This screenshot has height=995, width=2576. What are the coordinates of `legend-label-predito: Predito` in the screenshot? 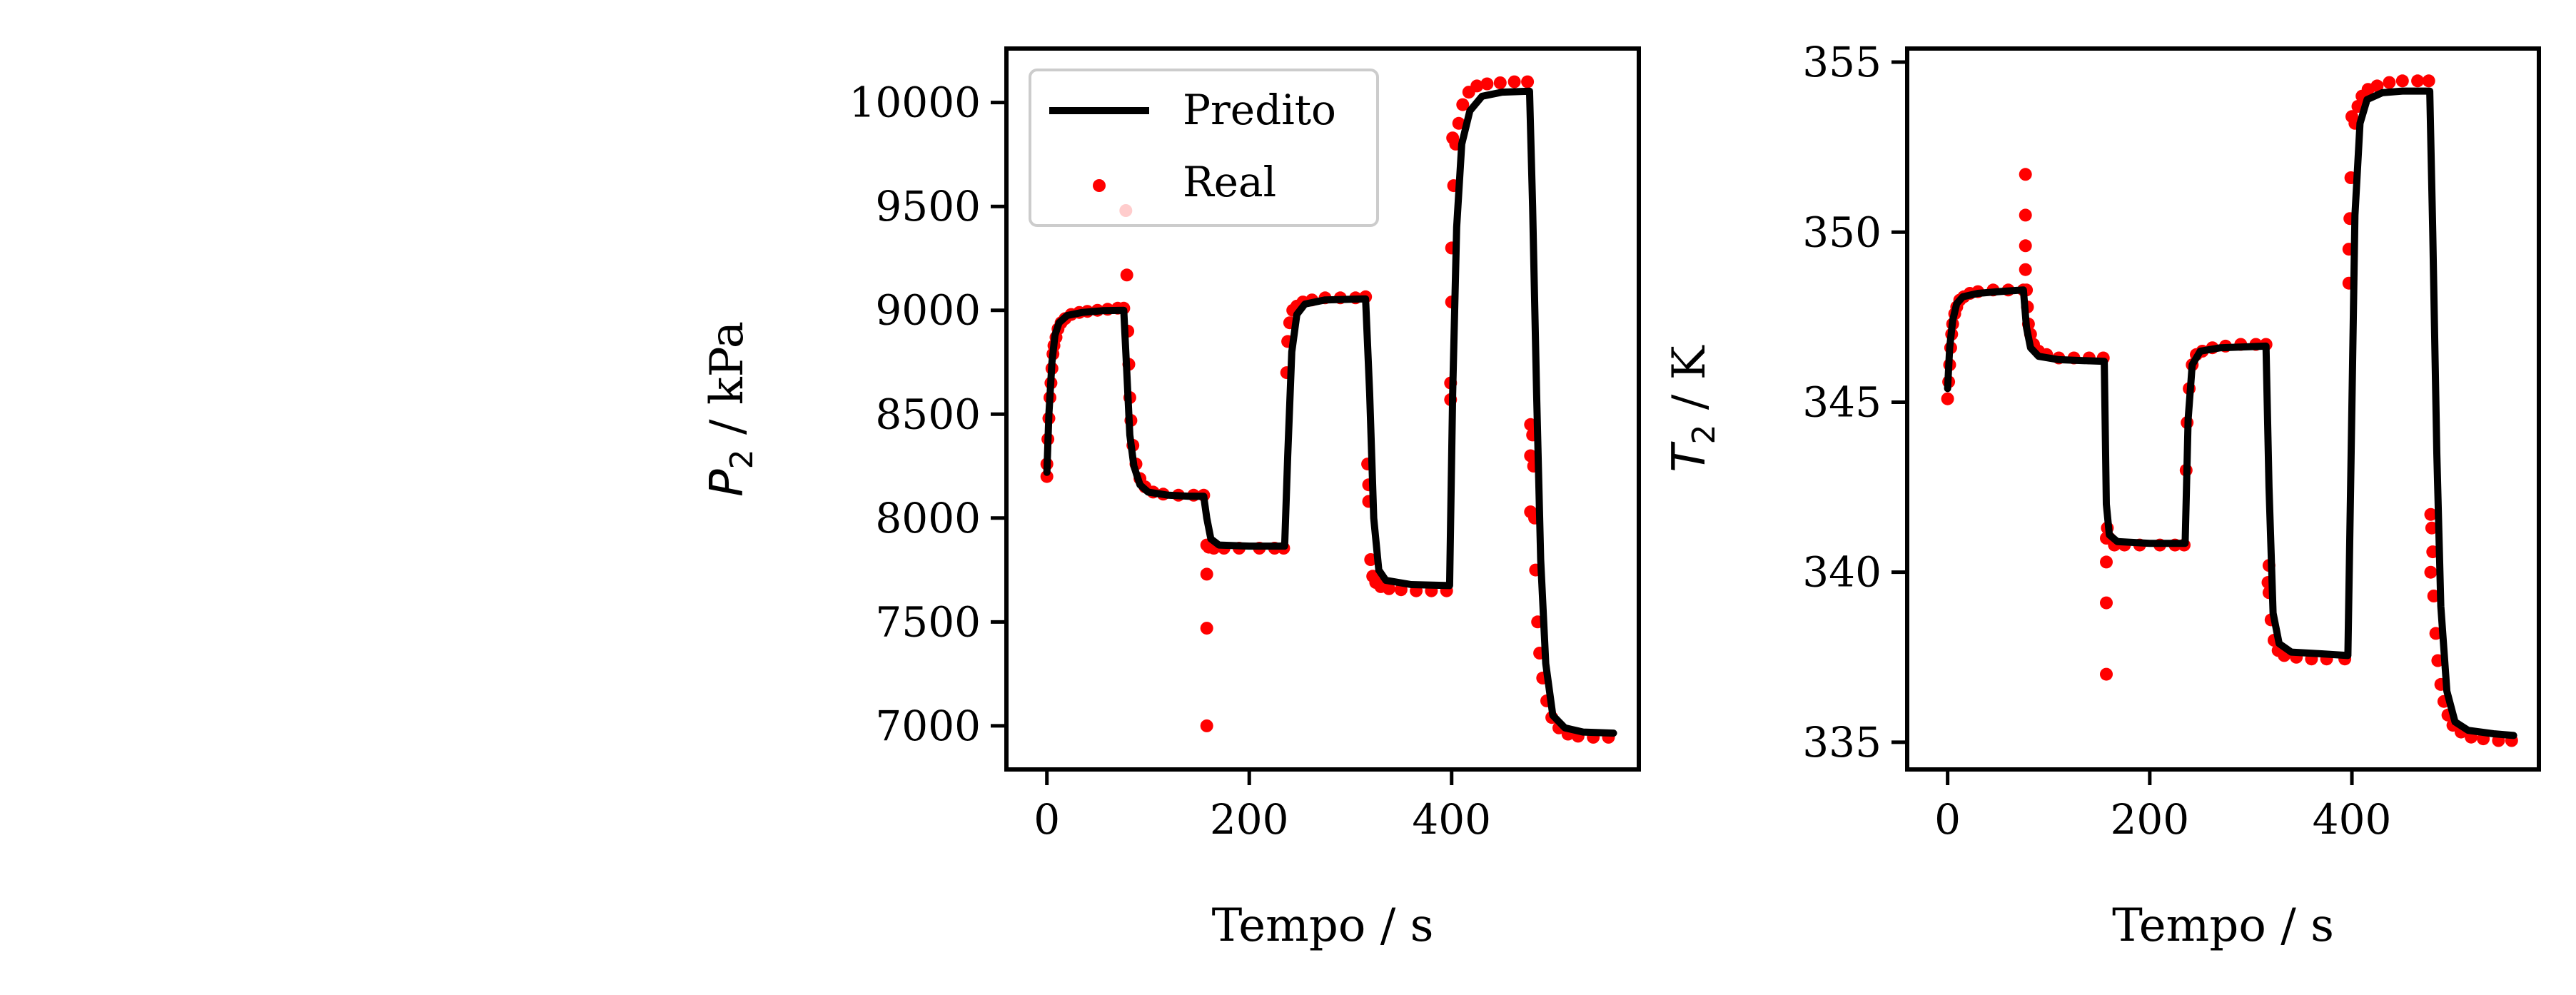 It's located at (1259, 110).